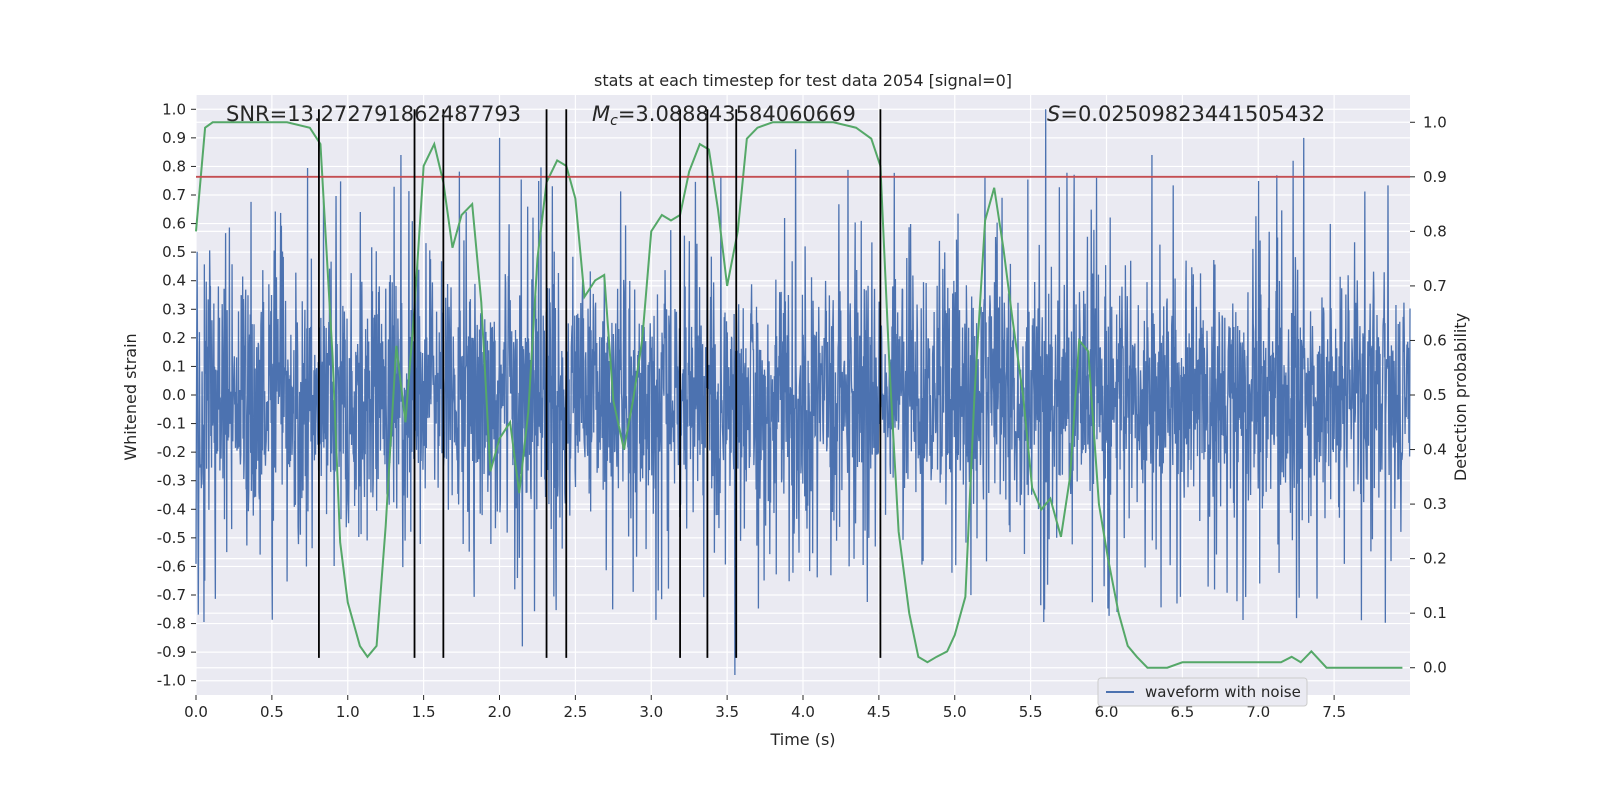 Image resolution: width=1600 pixels, height=800 pixels. What do you see at coordinates (1182, 712) in the screenshot?
I see `x-tick-label: 6.5` at bounding box center [1182, 712].